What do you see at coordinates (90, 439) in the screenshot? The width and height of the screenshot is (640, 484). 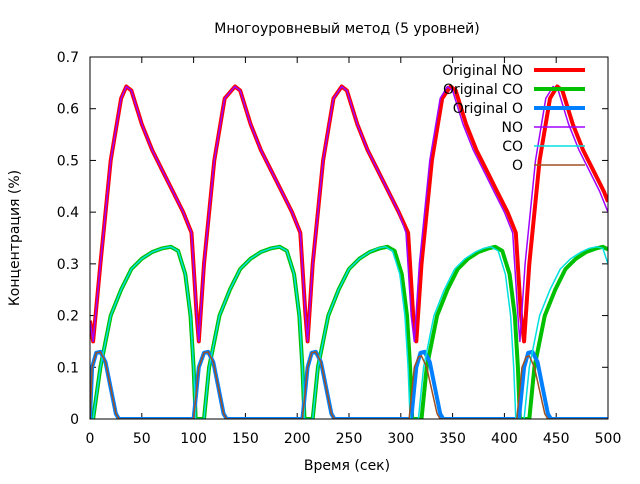 I see `x-tick-label: 0` at bounding box center [90, 439].